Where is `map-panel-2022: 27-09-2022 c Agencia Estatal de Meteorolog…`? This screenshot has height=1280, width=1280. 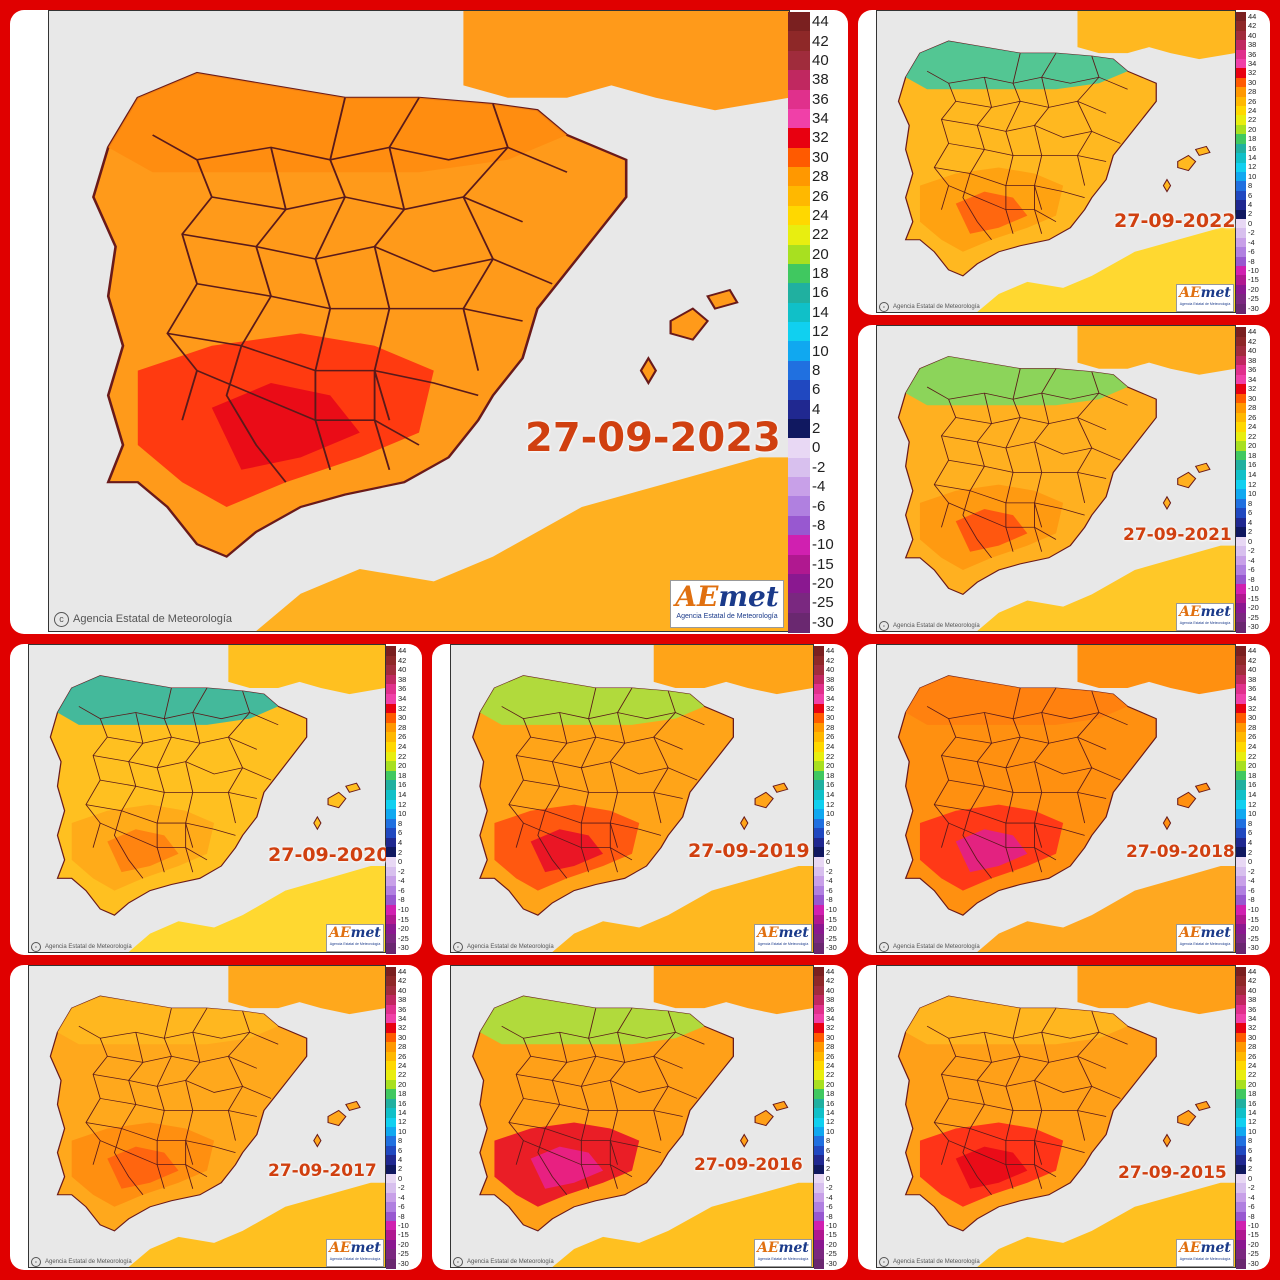 map-panel-2022: 27-09-2022 c Agencia Estatal de Meteorolog… is located at coordinates (1064, 162).